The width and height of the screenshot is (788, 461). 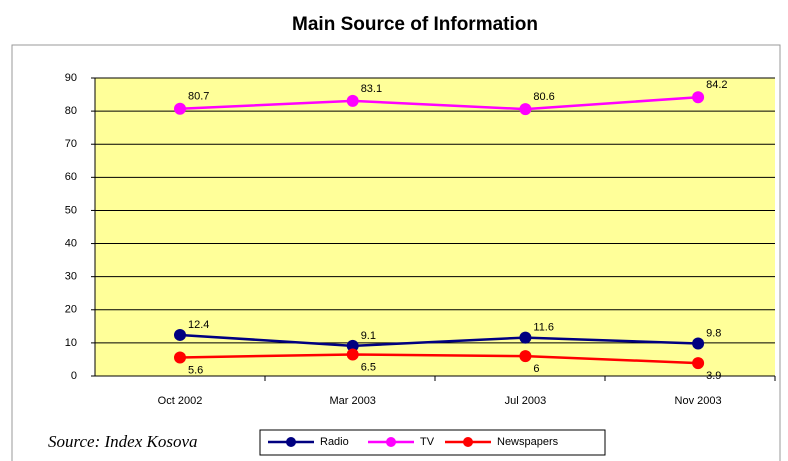 What do you see at coordinates (415, 24) in the screenshot?
I see `chart-title: Main Source of Information` at bounding box center [415, 24].